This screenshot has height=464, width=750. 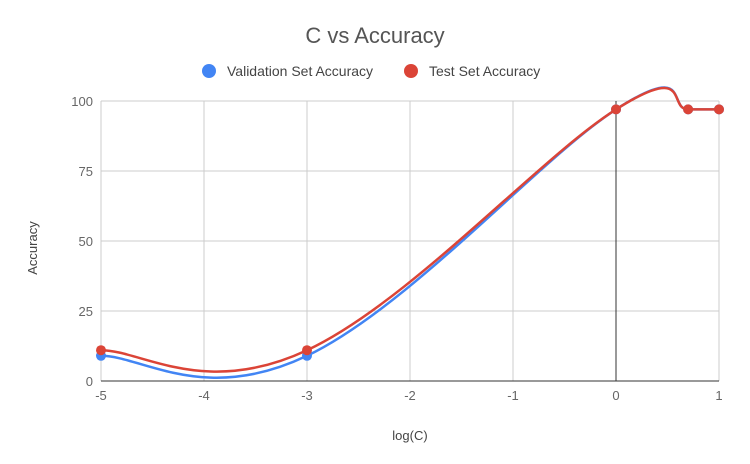 I want to click on y-tick-label: 0, so click(x=89, y=381).